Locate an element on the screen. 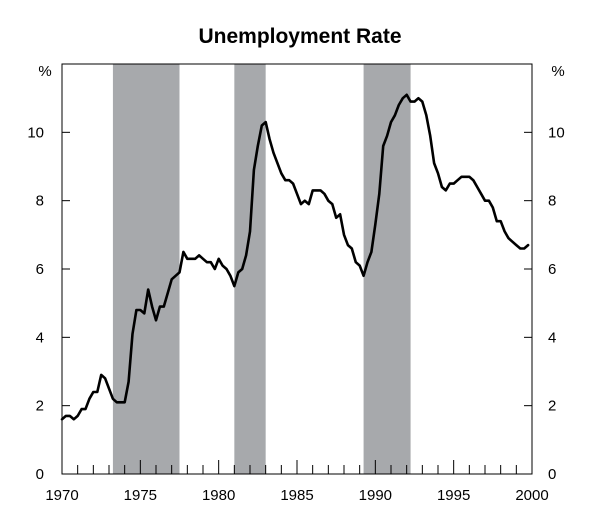 Image resolution: width=600 pixels, height=523 pixels. x-tick-label: 1985 is located at coordinates (296, 495).